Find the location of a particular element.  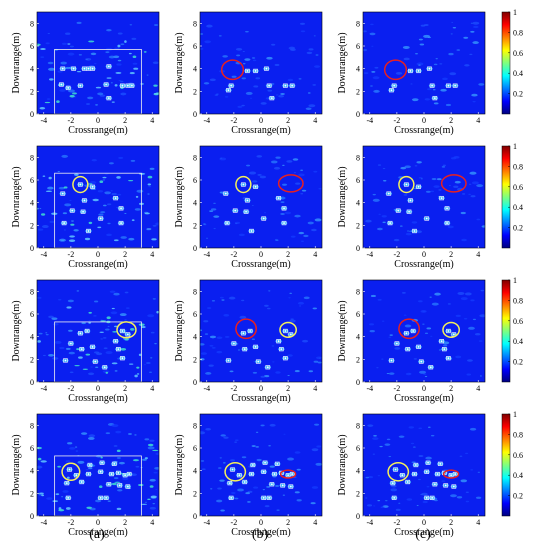

panel-r0-c1: -4 -2 0 2 4 0 2 4 6 8 Crossrange(m) Downrange(m) is located at coordinates (248, 73).